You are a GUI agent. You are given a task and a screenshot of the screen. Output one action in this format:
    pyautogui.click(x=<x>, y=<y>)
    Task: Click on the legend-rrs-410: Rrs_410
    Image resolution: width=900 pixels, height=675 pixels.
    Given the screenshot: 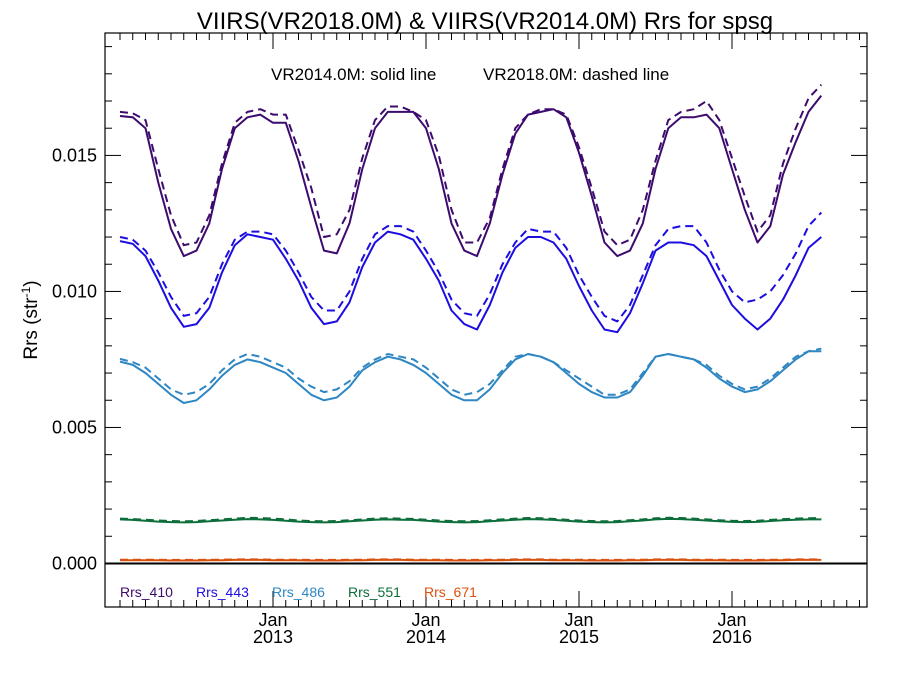 What is the action you would take?
    pyautogui.click(x=146, y=592)
    